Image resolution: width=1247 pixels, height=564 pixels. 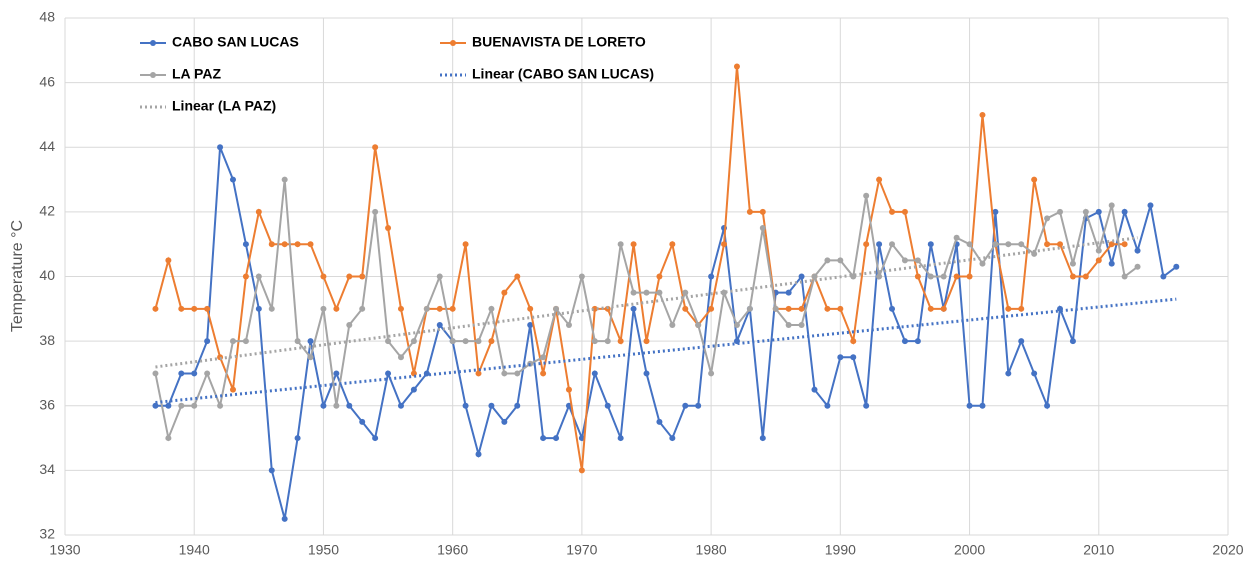 I want to click on y-tick-label: 36, so click(x=47, y=404).